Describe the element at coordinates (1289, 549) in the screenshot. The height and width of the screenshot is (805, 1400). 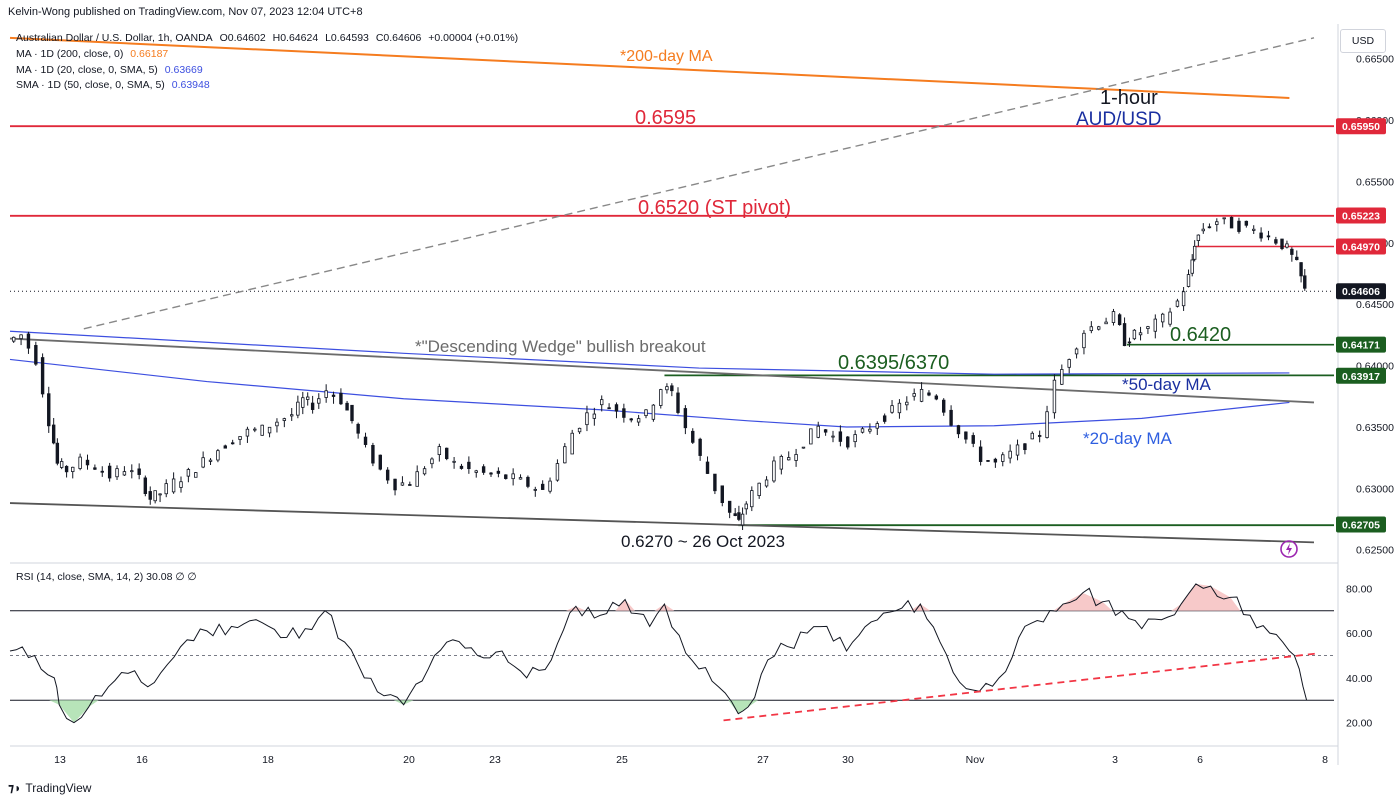
I see `lightning-alert-icon` at that location.